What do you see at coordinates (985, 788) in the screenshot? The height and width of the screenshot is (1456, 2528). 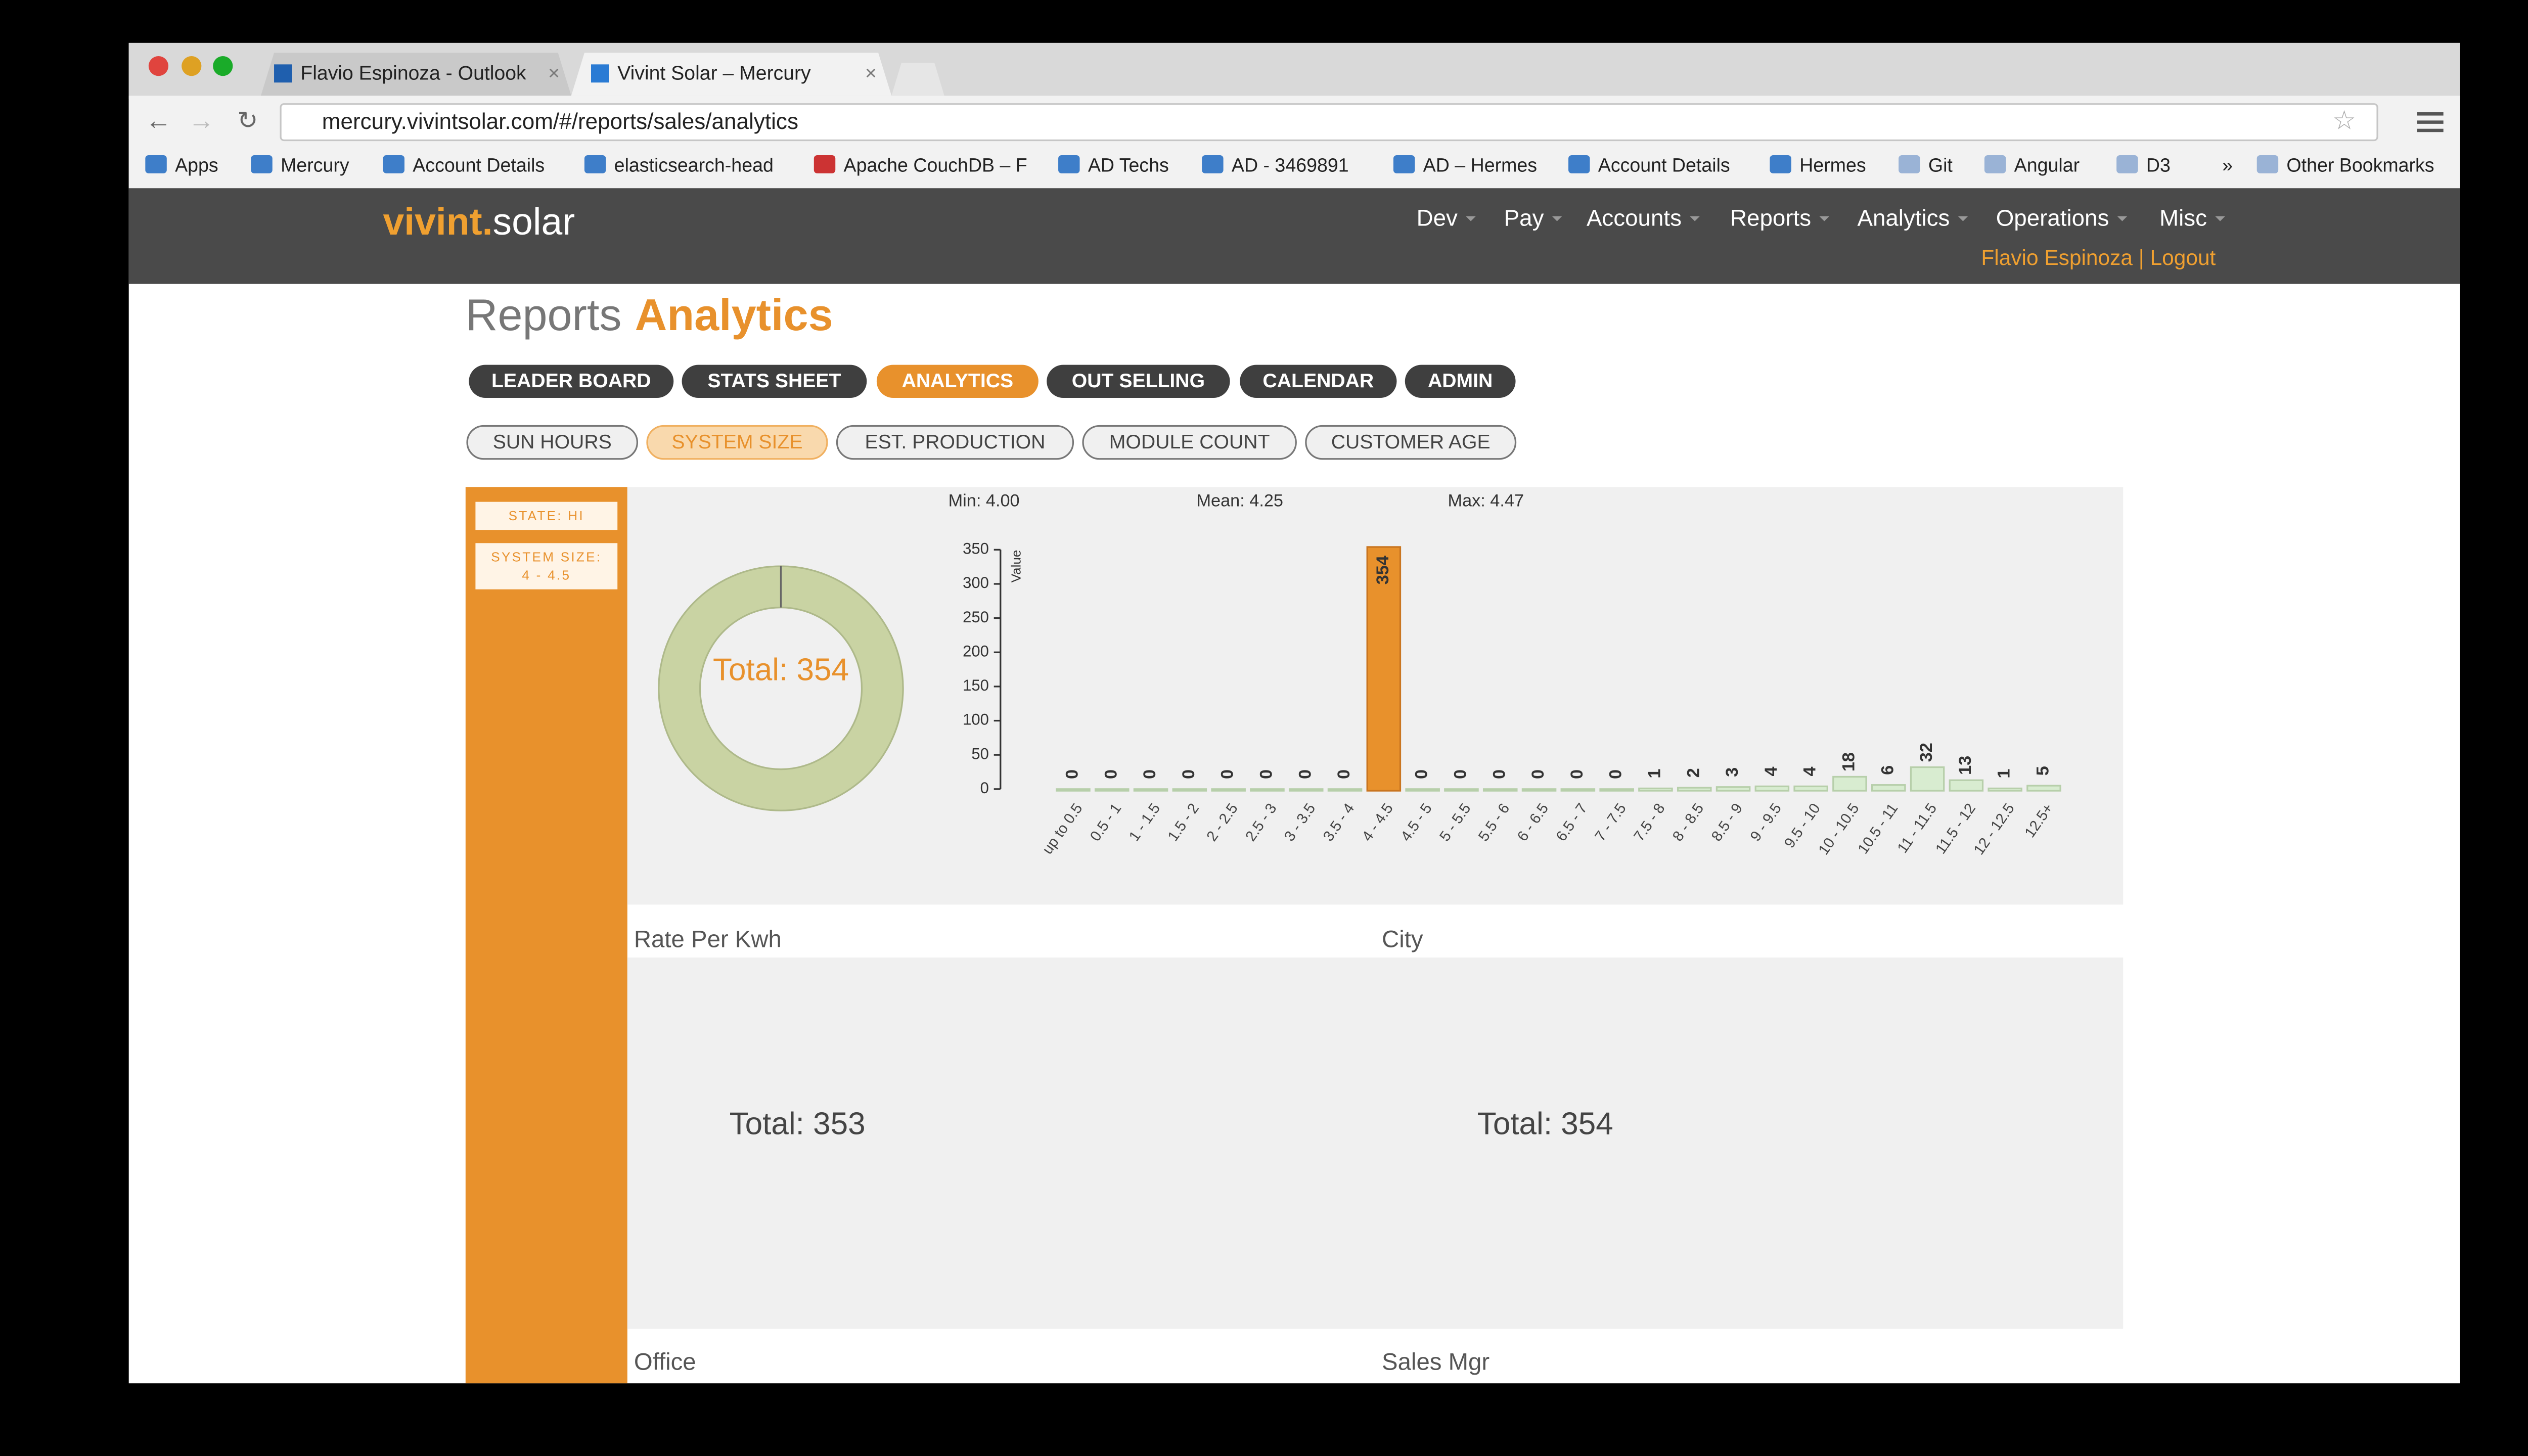 I see `y-tick-label: 0` at bounding box center [985, 788].